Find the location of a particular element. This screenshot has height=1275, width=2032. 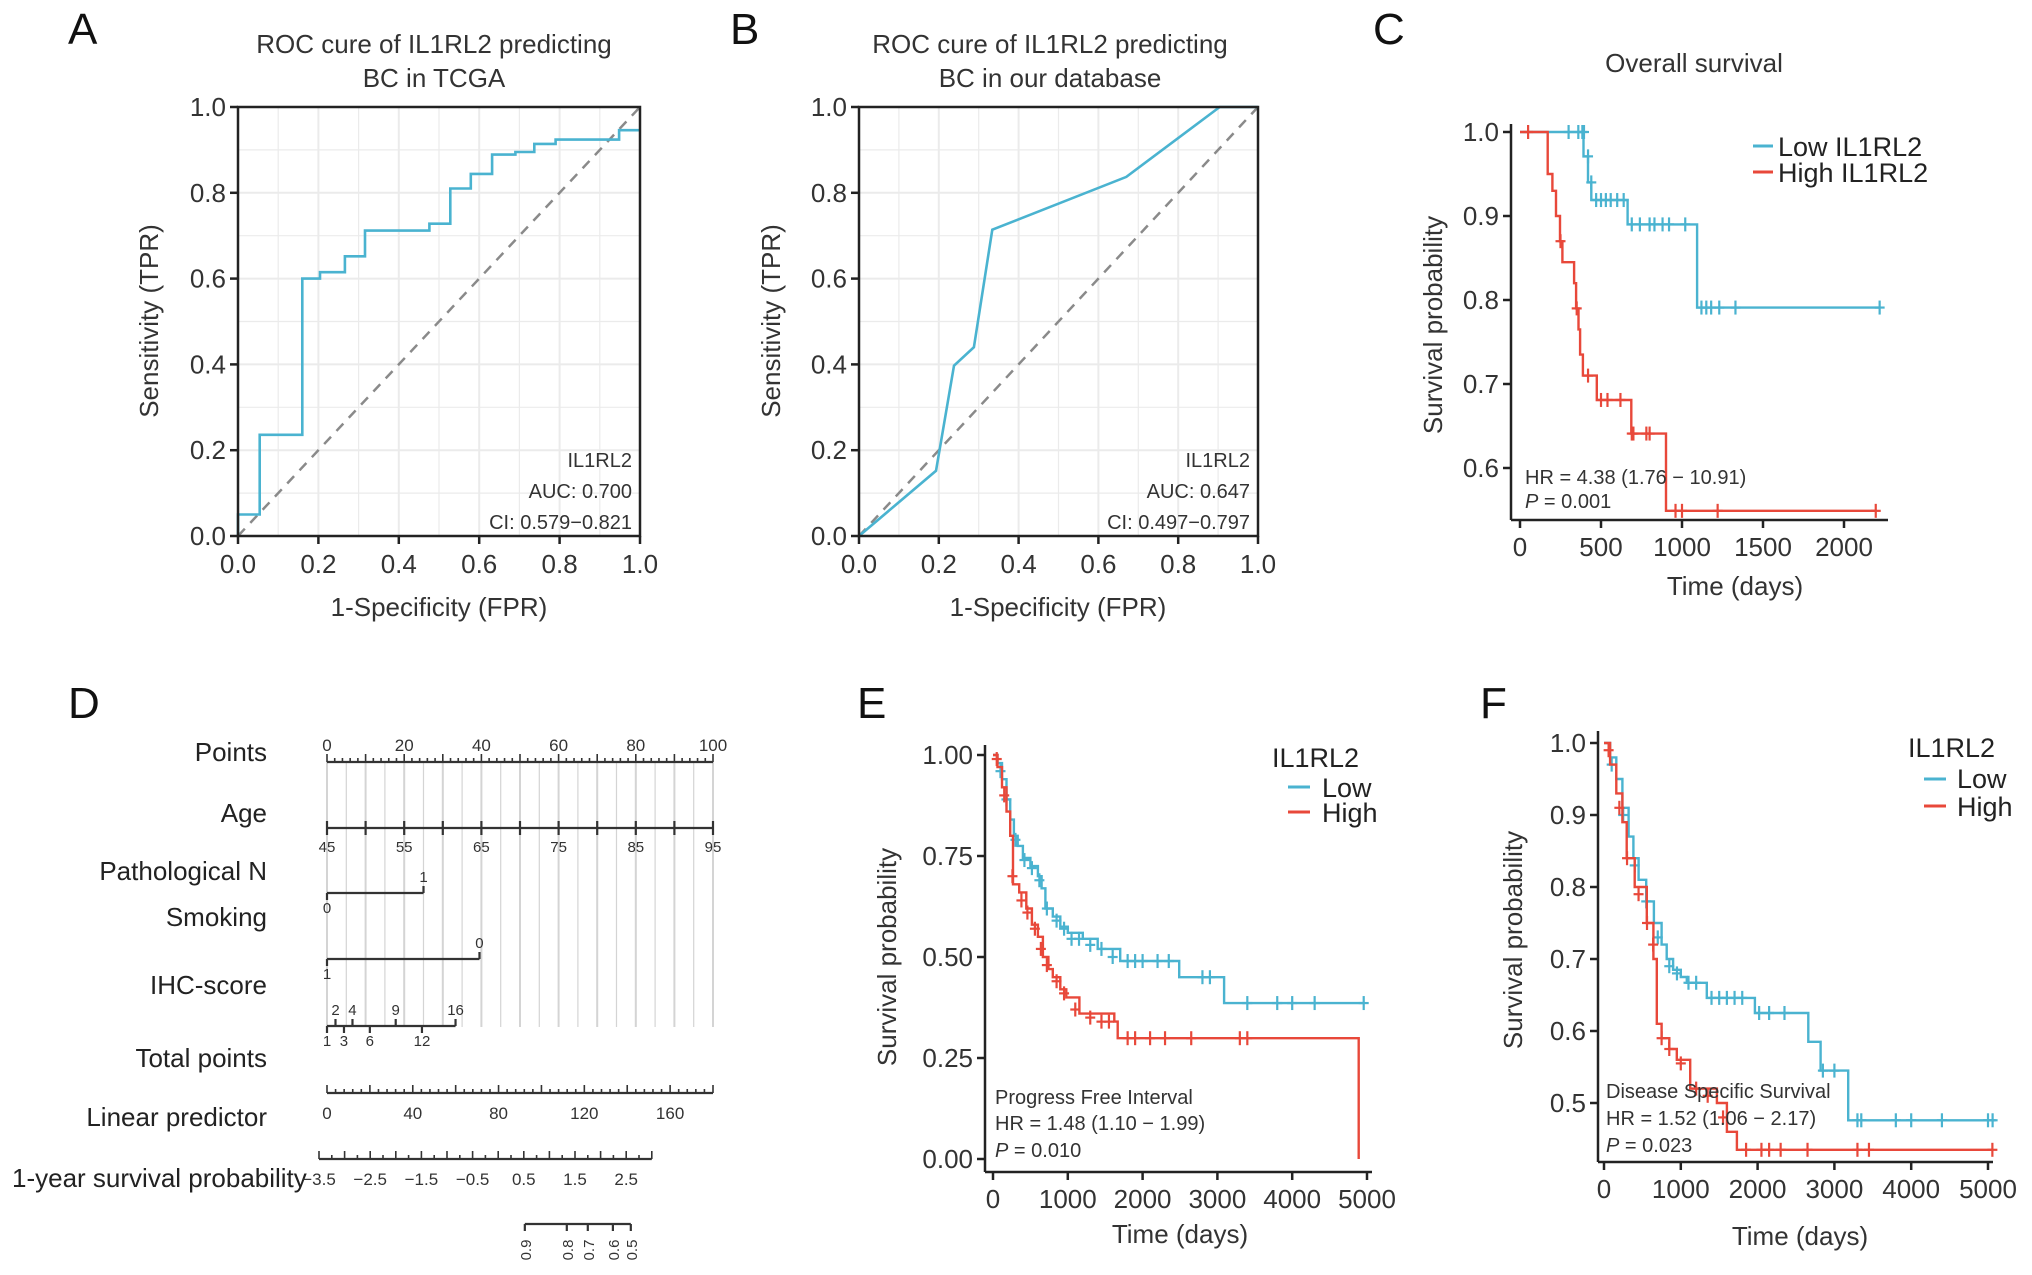

nomogram-age-tick-label: 75 is located at coordinates (558, 847).